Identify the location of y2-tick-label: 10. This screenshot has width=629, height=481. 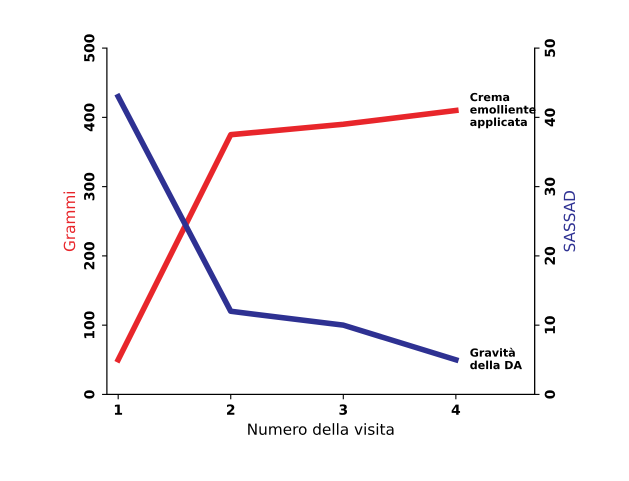
(550, 325).